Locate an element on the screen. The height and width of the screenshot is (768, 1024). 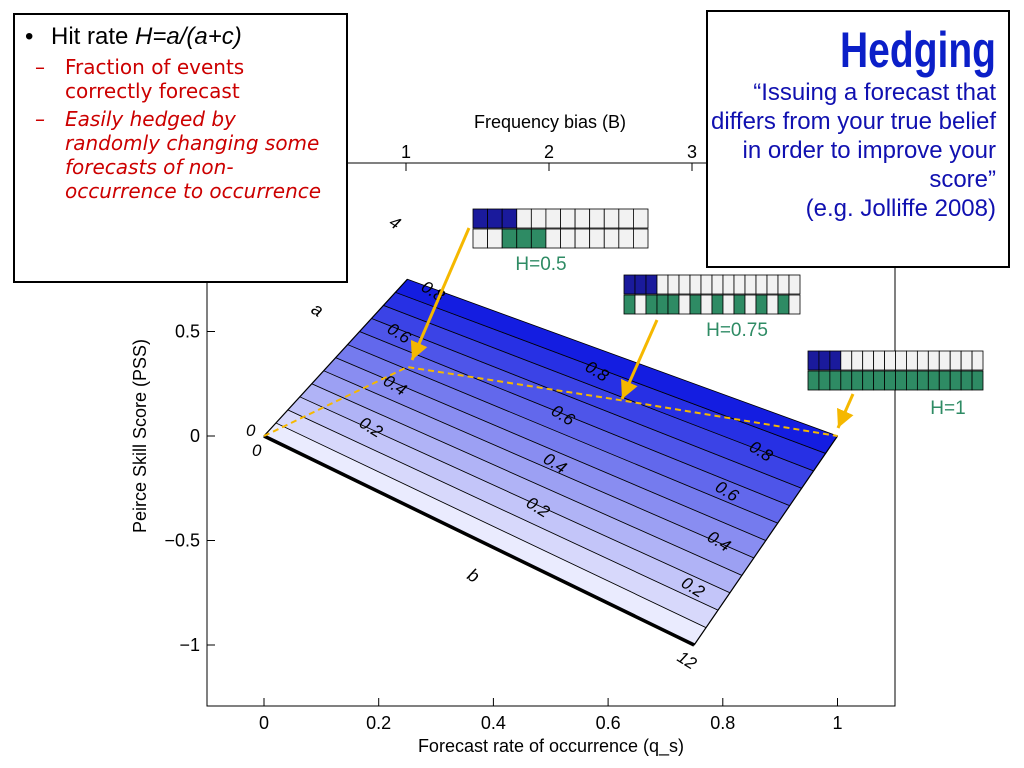
panel-label: H=0.5 is located at coordinates (540, 264).